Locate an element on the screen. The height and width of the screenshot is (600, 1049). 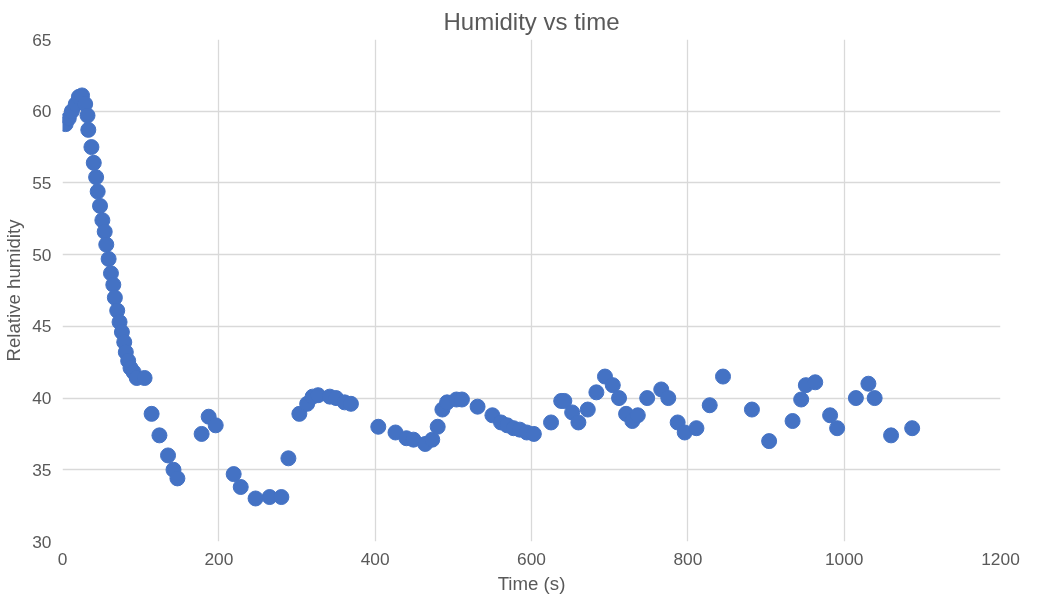
x-tick-label: 0 is located at coordinates (62, 558).